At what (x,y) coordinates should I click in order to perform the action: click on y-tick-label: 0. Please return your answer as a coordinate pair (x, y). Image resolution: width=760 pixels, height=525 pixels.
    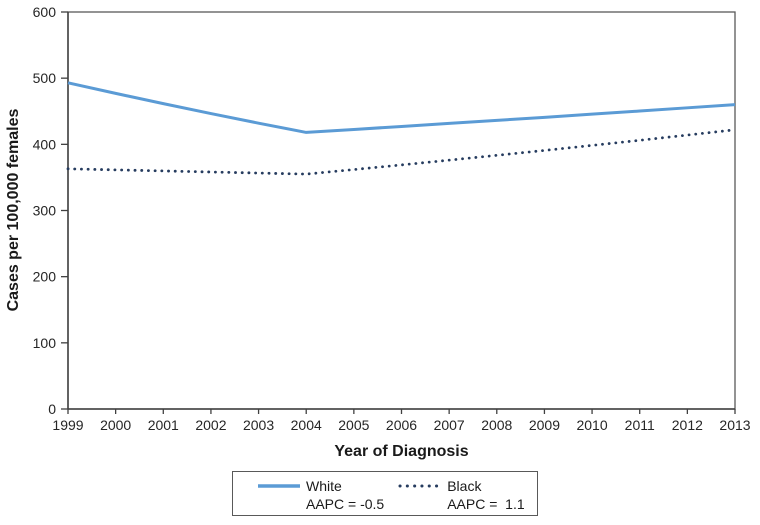
    Looking at the image, I should click on (52, 409).